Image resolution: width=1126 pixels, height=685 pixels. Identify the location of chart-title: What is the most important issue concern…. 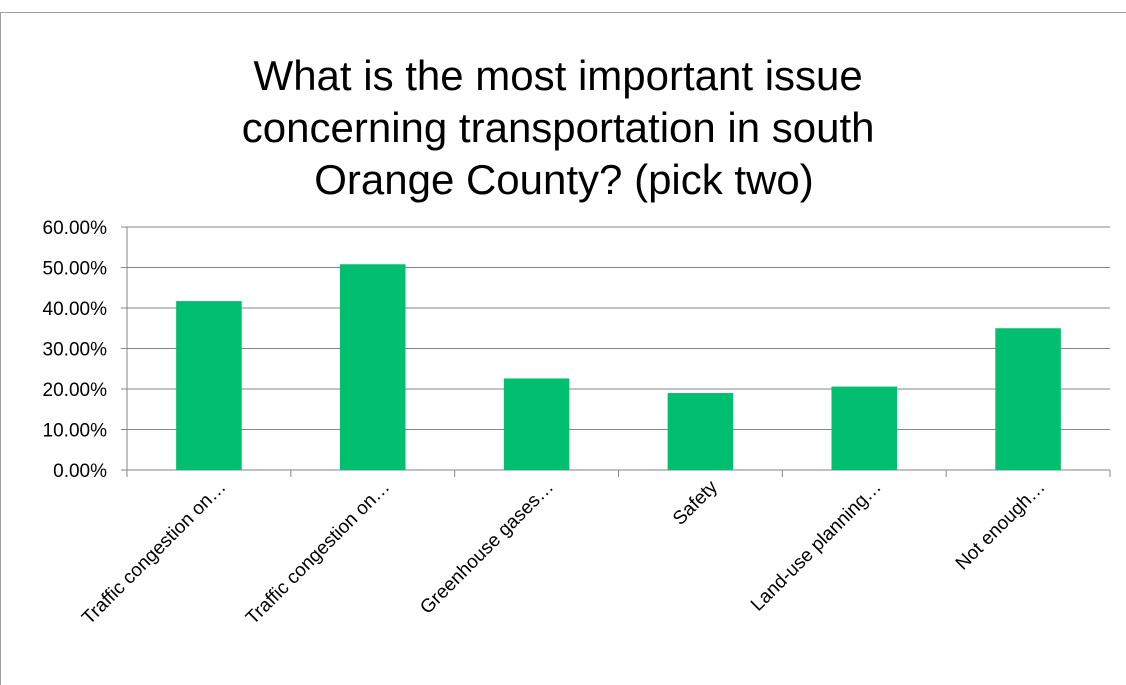
(564, 127).